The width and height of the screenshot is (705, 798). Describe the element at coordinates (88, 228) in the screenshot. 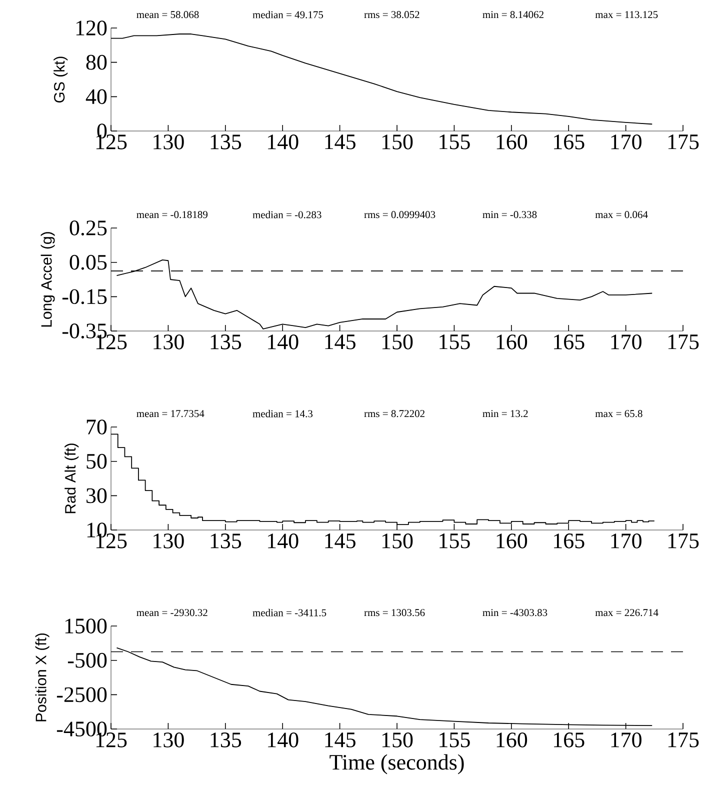

I see `y-tick-label: 0.25` at that location.